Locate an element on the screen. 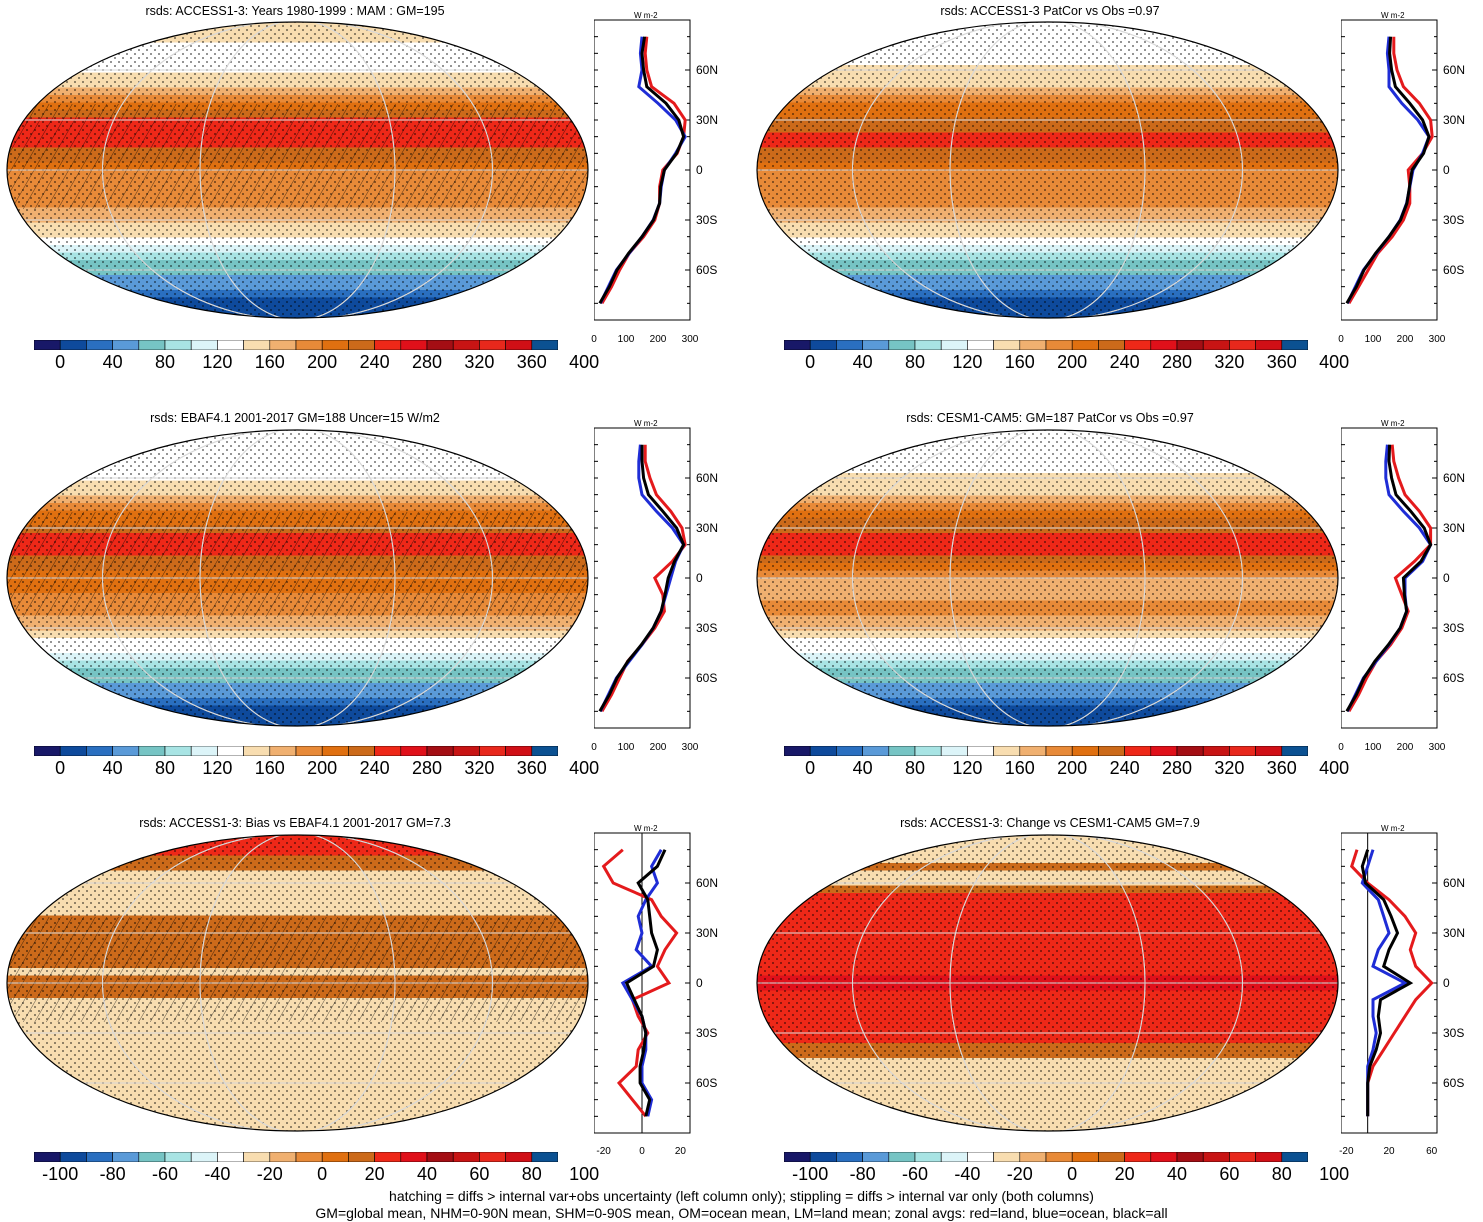  colorbar-tick-label: 100 is located at coordinates (584, 1174).